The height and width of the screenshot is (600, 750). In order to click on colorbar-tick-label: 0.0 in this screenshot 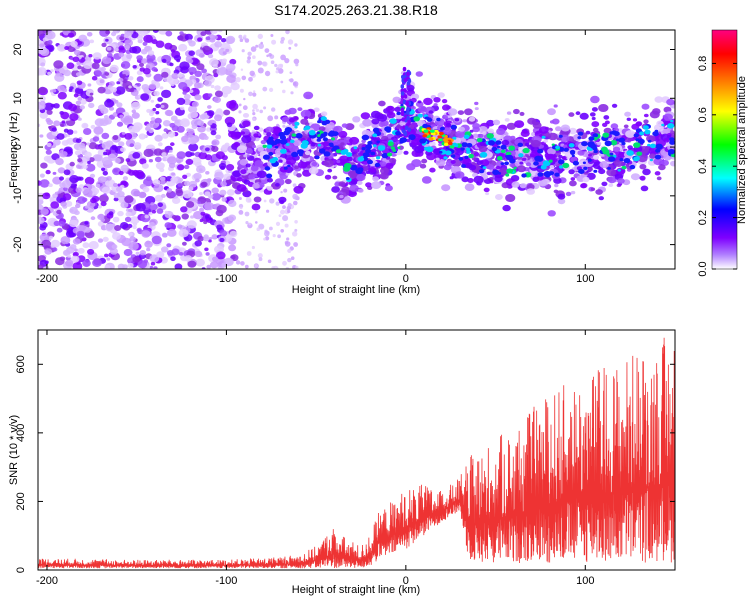, I will do `click(703, 268)`.